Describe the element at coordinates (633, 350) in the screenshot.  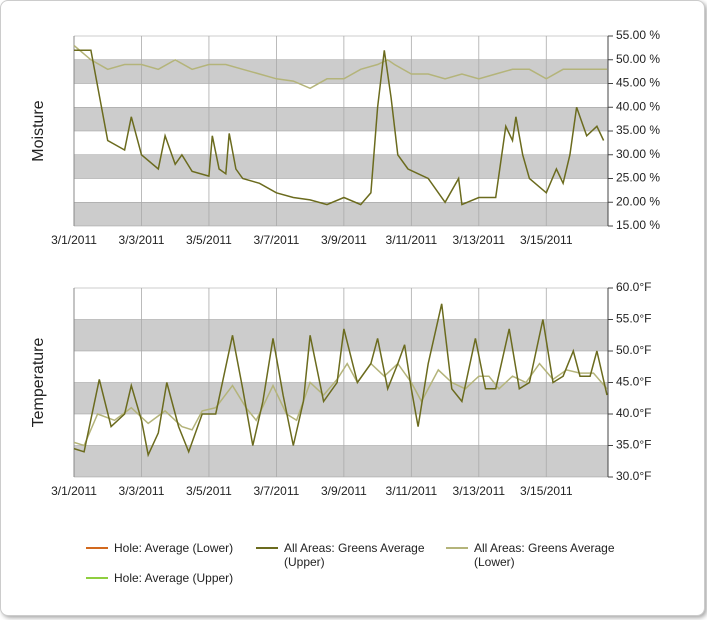
I see `y-tick-label: 50.0°F` at that location.